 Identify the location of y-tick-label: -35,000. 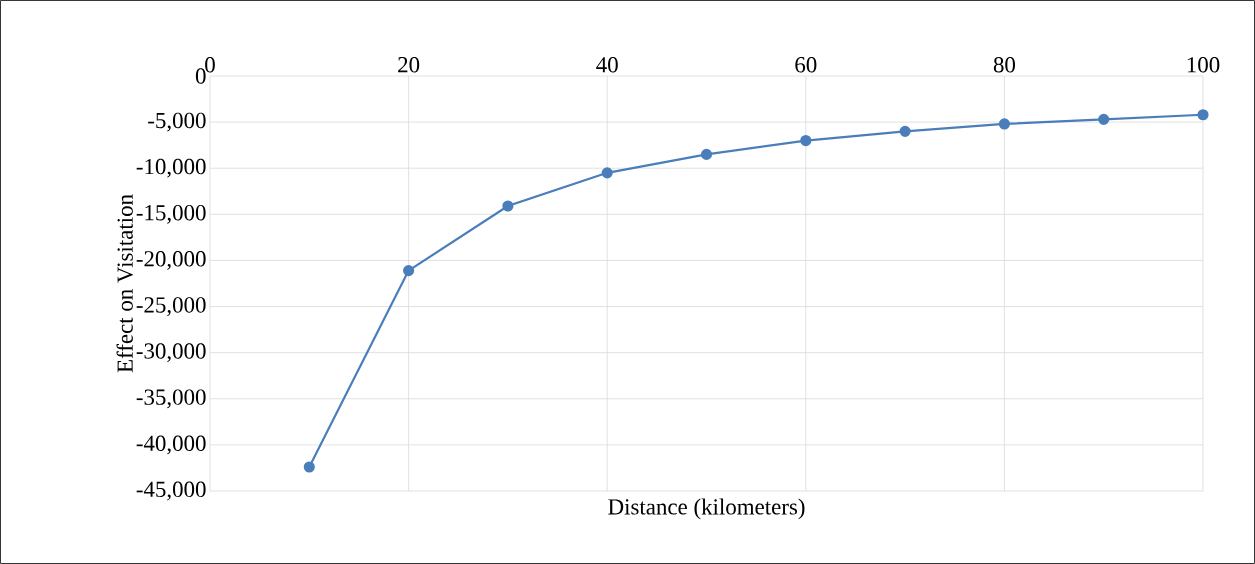
(171, 399).